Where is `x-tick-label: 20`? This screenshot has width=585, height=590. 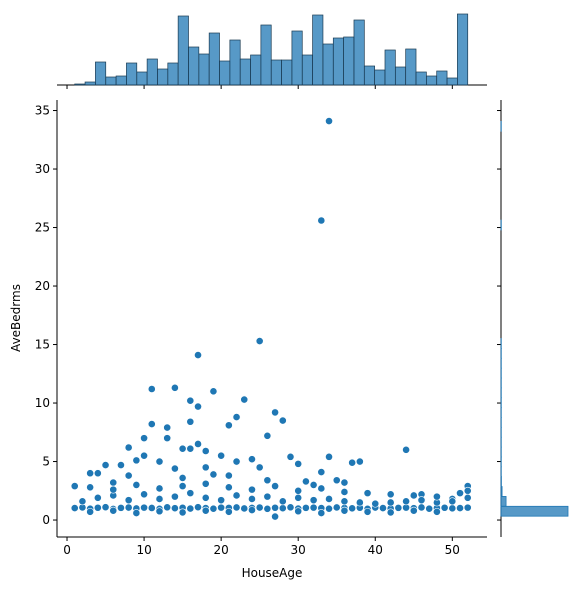
x-tick-label: 20 is located at coordinates (220, 550).